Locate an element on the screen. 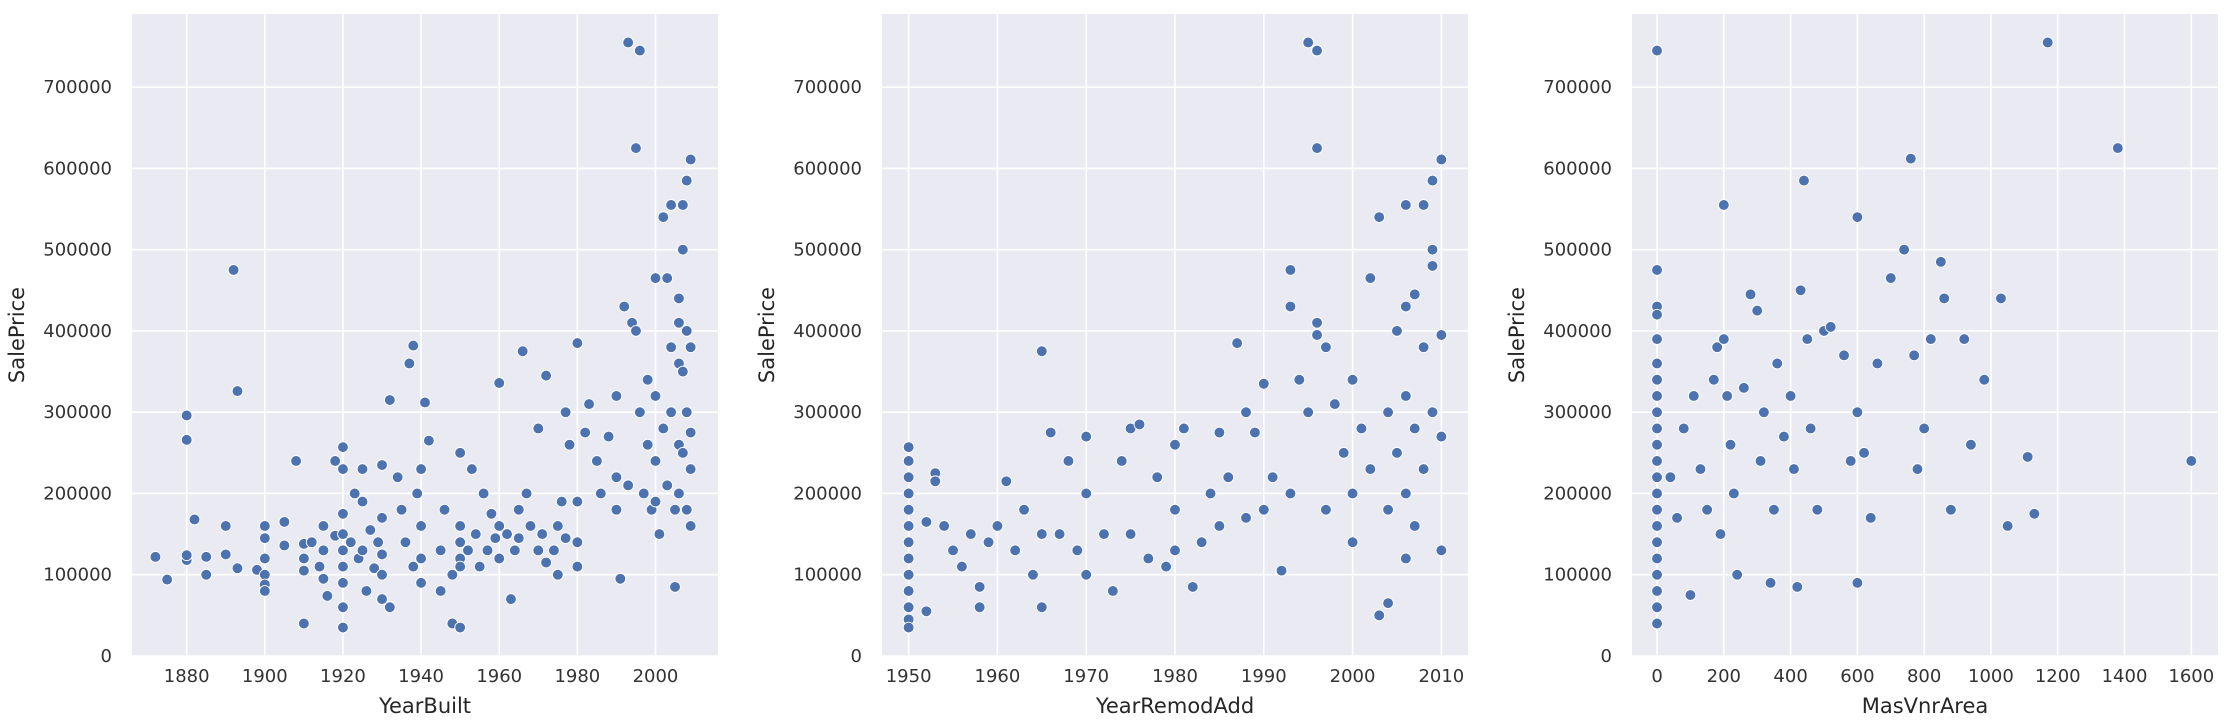 Image resolution: width=2232 pixels, height=720 pixels. x-tick-label: 0 is located at coordinates (1656, 676).